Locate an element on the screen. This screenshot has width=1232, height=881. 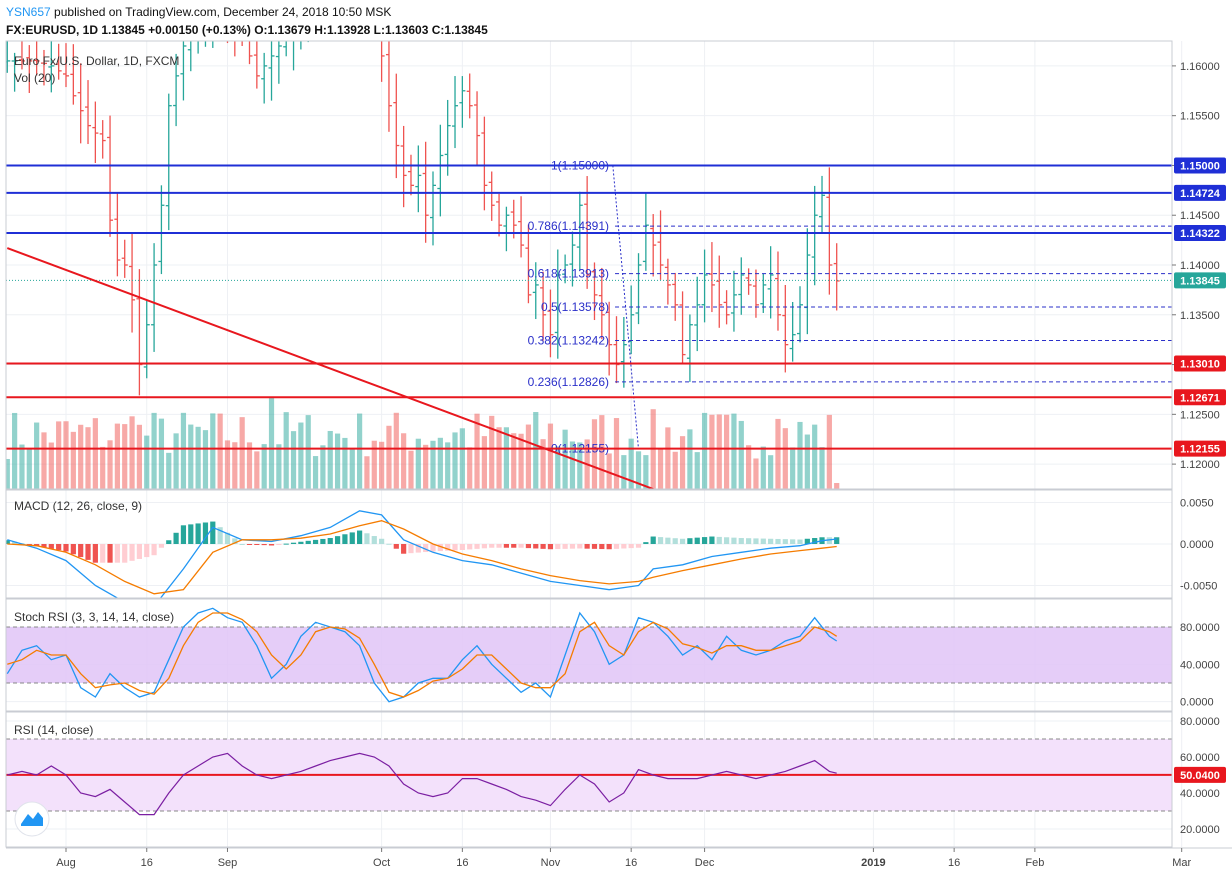
rsi-axis-label: 40.0000 is located at coordinates (1200, 794).